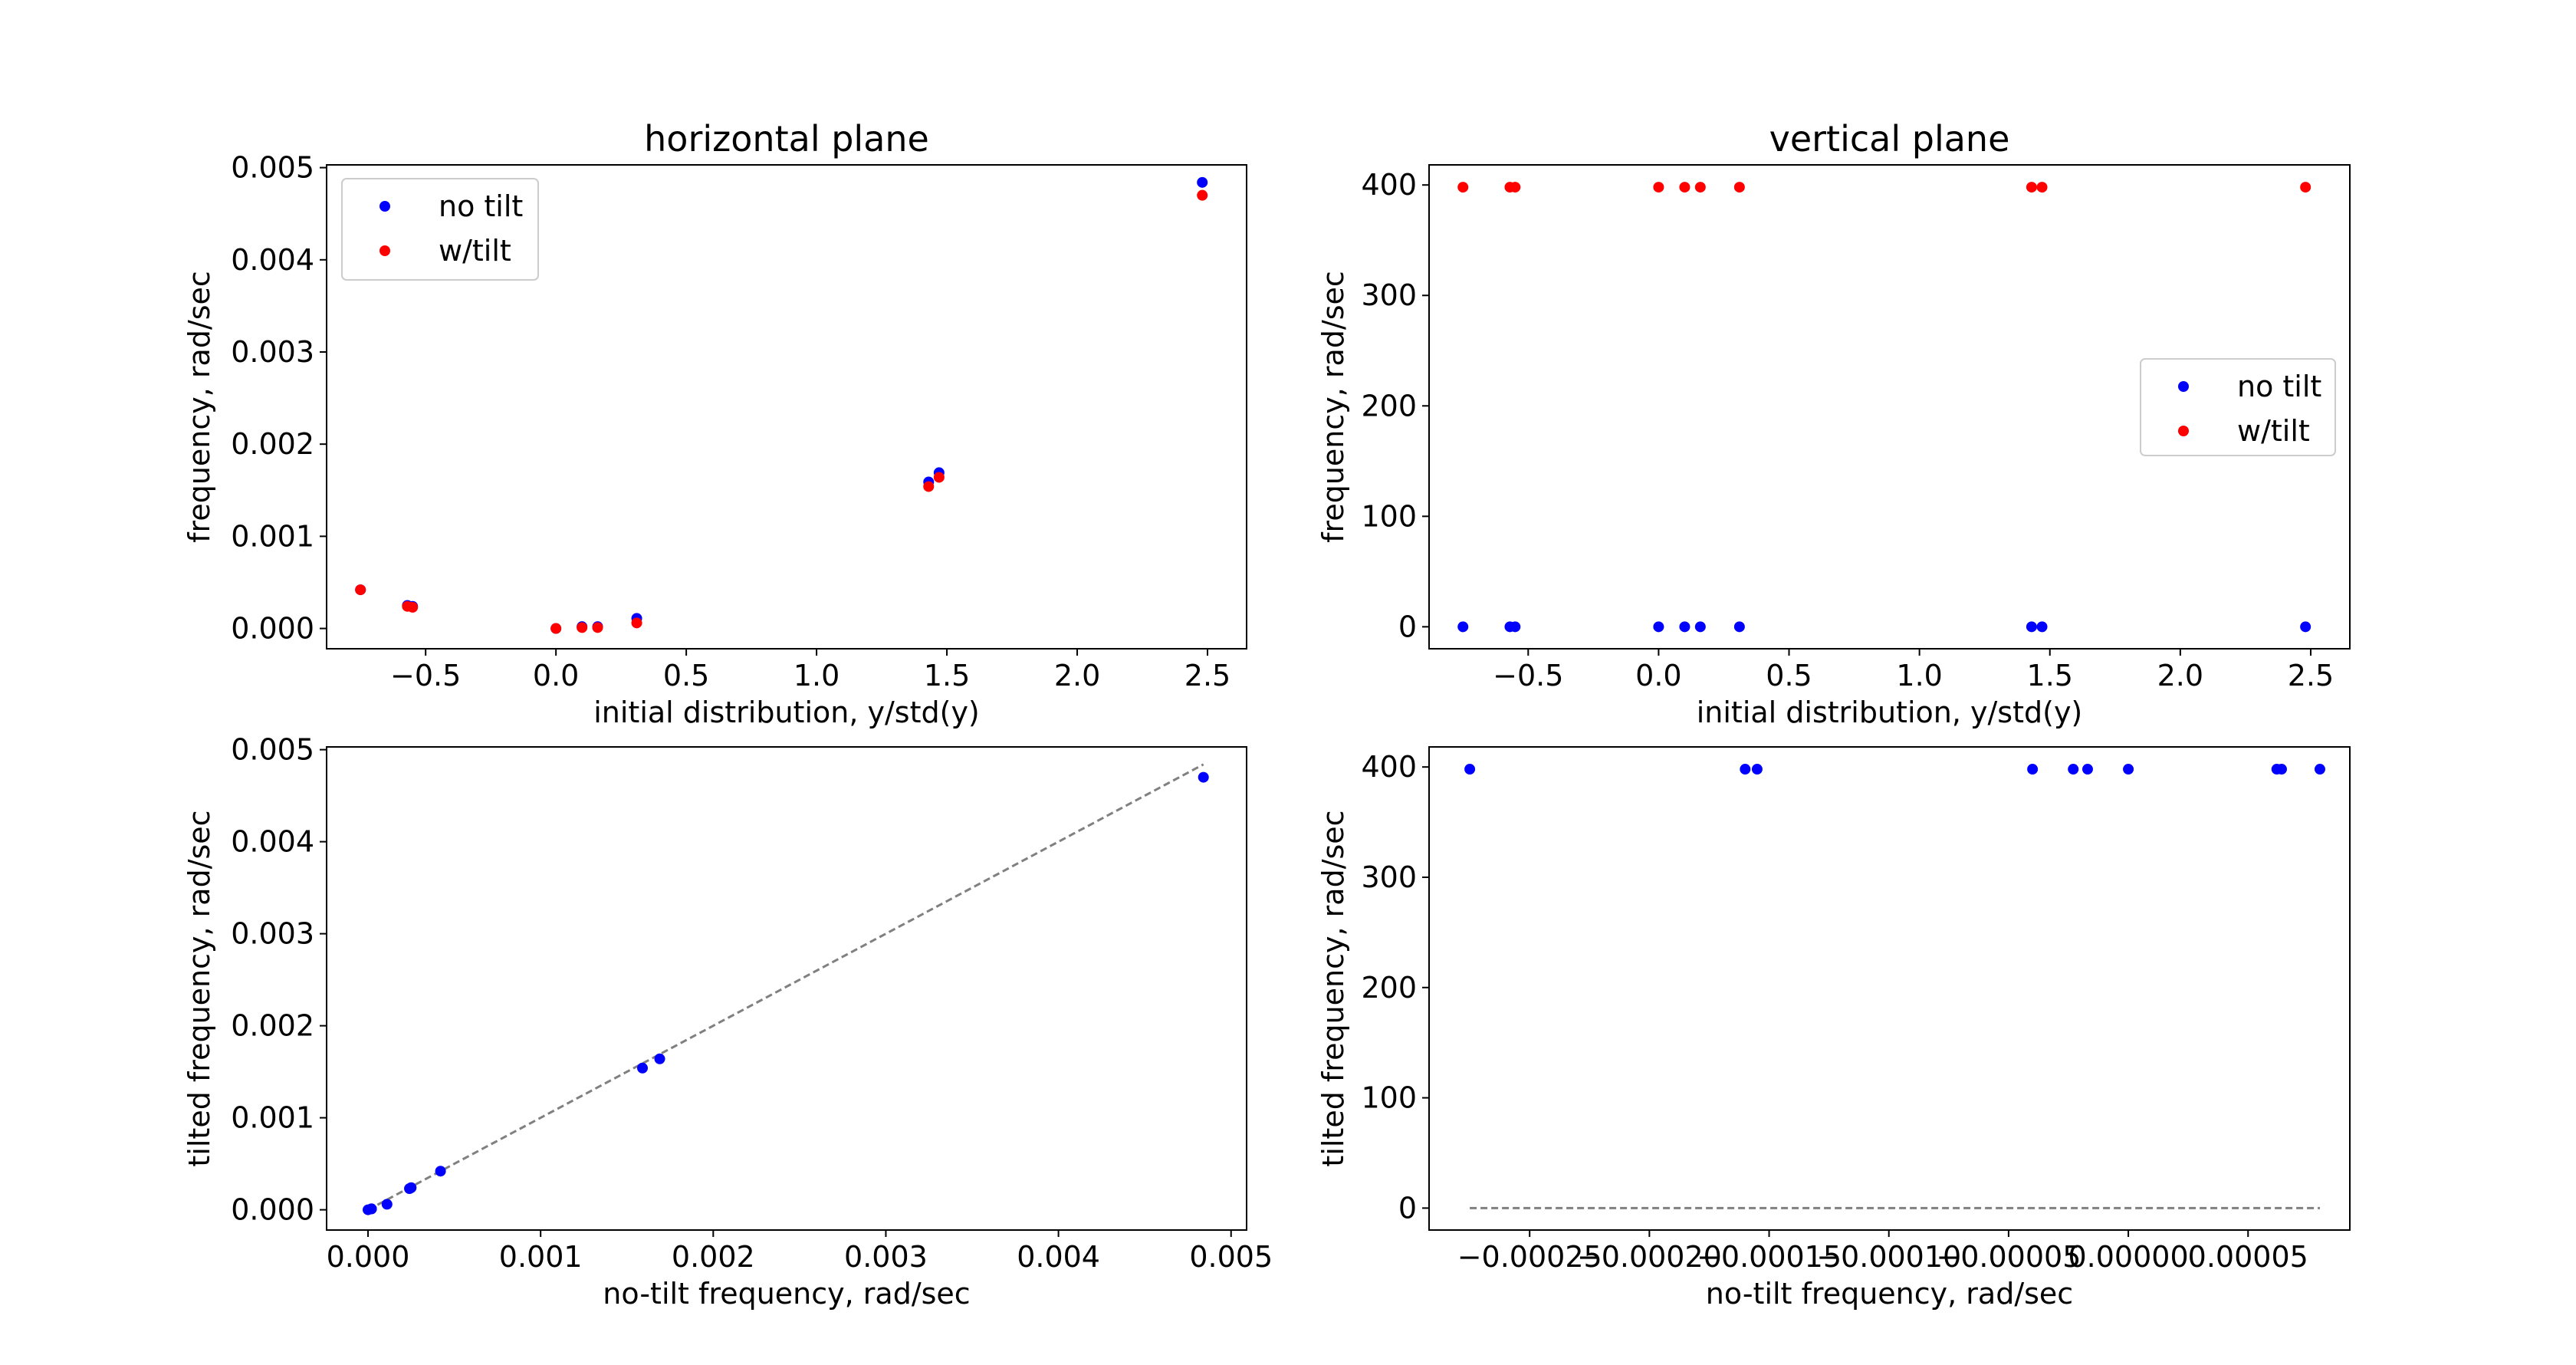 This screenshot has width=2576, height=1365. Describe the element at coordinates (273, 629) in the screenshot. I see `y-tick-label: 0.000` at that location.